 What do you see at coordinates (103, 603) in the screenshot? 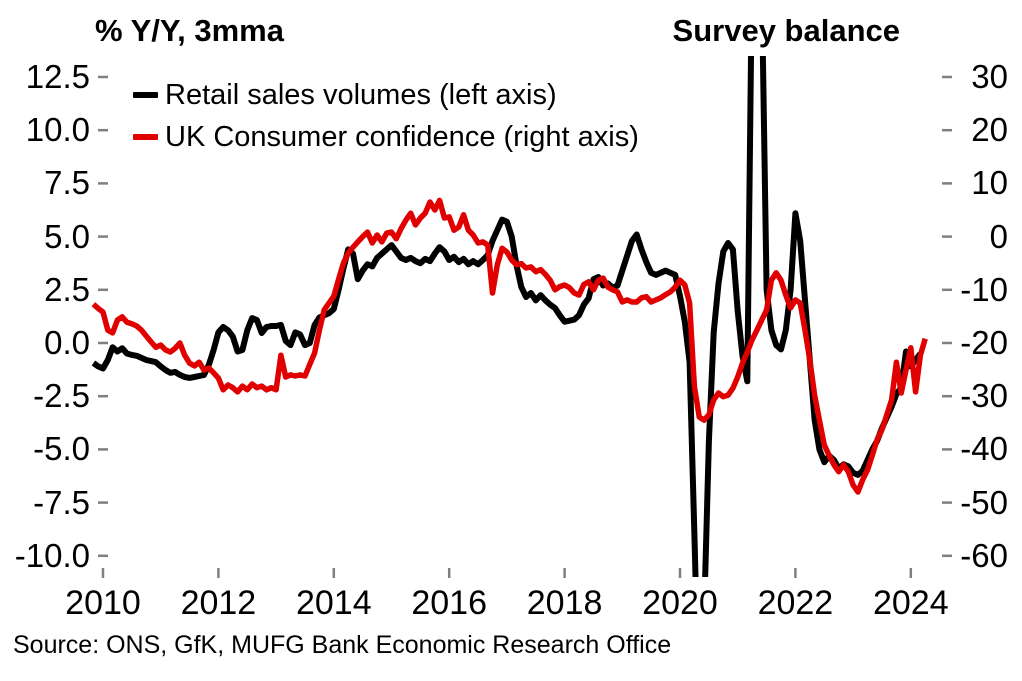
I see `x-axis-tick-label: 2010` at bounding box center [103, 603].